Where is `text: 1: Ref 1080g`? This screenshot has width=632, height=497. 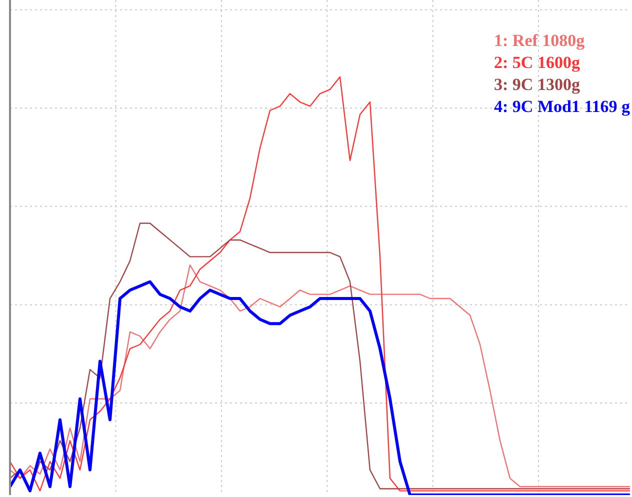
text: 1: Ref 1080g is located at coordinates (540, 41).